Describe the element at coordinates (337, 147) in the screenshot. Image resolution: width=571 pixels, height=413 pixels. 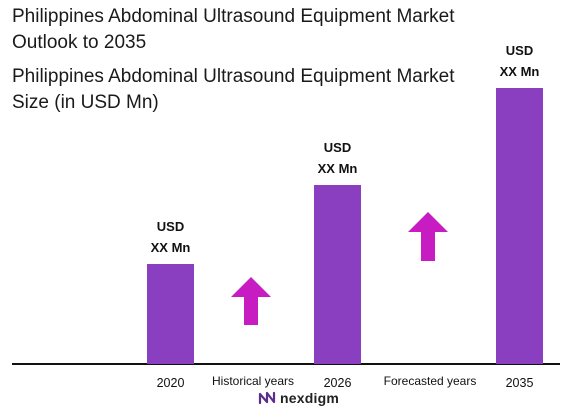
I see `bar-label-line1-2026: USD` at that location.